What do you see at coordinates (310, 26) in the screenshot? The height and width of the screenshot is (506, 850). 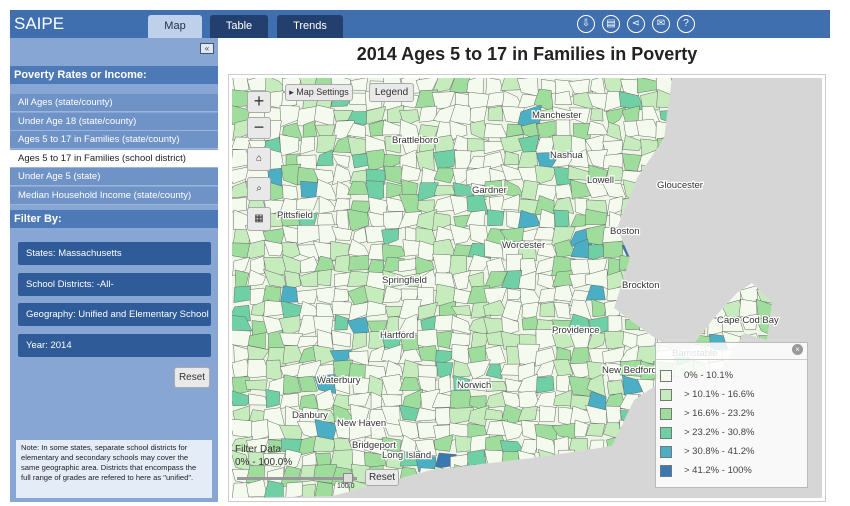 I see `tab: Trends` at bounding box center [310, 26].